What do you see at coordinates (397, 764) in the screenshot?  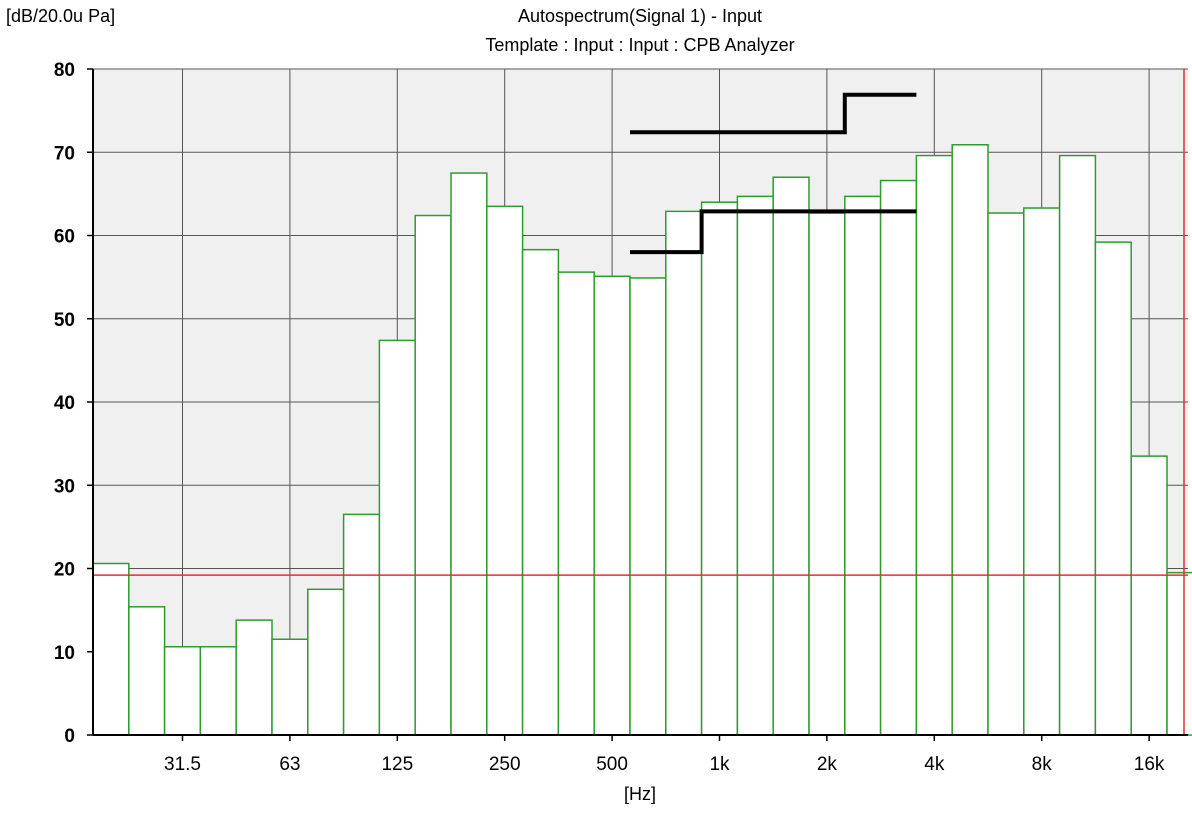 I see `x-tick-label: 125` at bounding box center [397, 764].